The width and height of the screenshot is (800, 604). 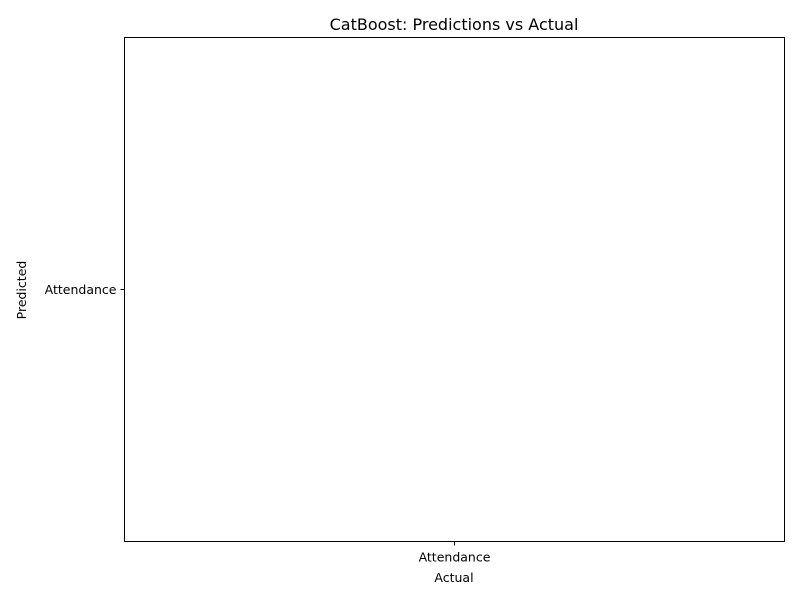 What do you see at coordinates (453, 577) in the screenshot?
I see `x-axis-label: Actual` at bounding box center [453, 577].